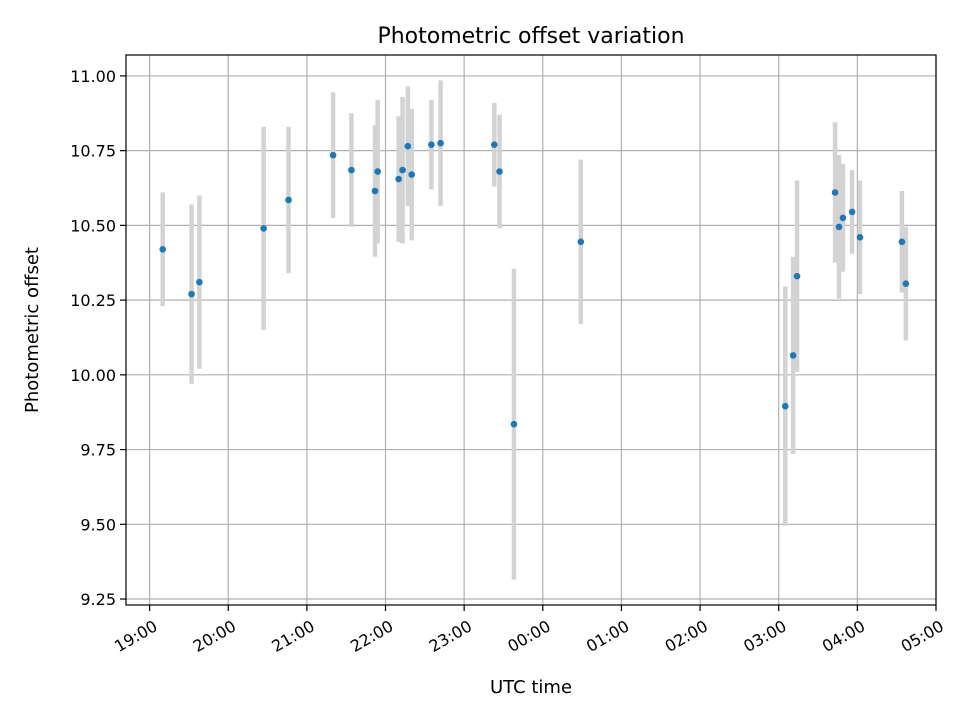 This screenshot has height=720, width=960. I want to click on y-tick-label: 10.00, so click(93, 375).